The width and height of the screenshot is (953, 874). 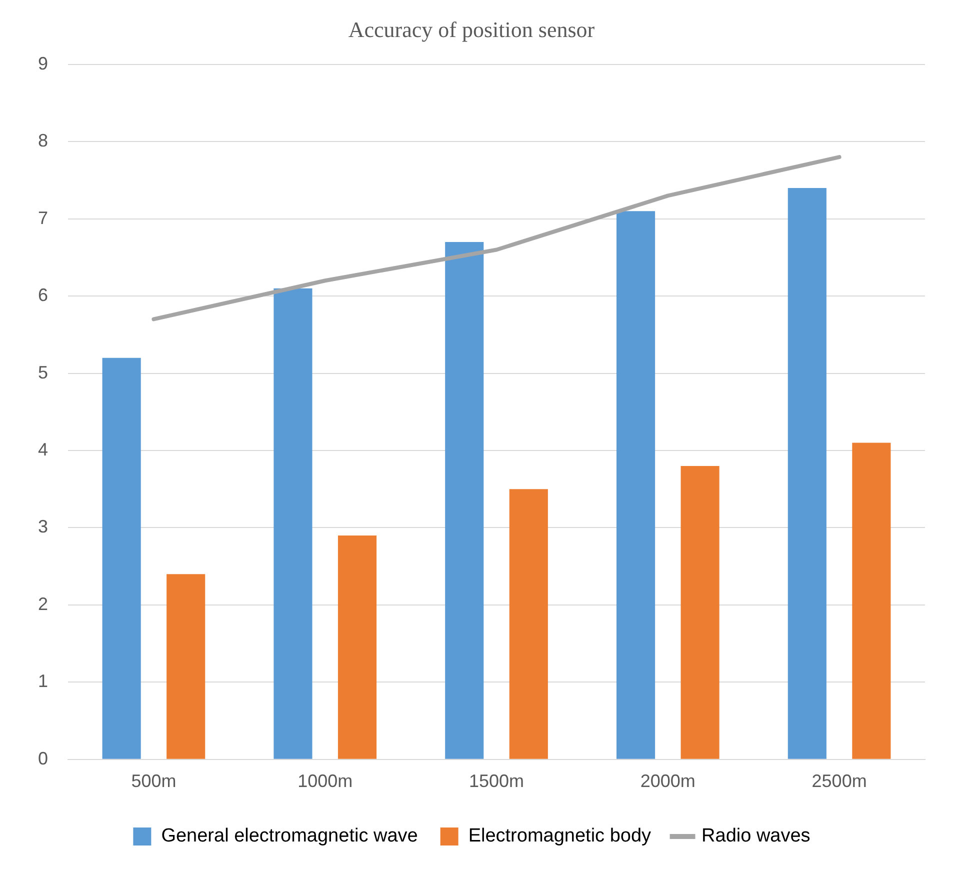 What do you see at coordinates (43, 218) in the screenshot?
I see `y-tick-label: 7` at bounding box center [43, 218].